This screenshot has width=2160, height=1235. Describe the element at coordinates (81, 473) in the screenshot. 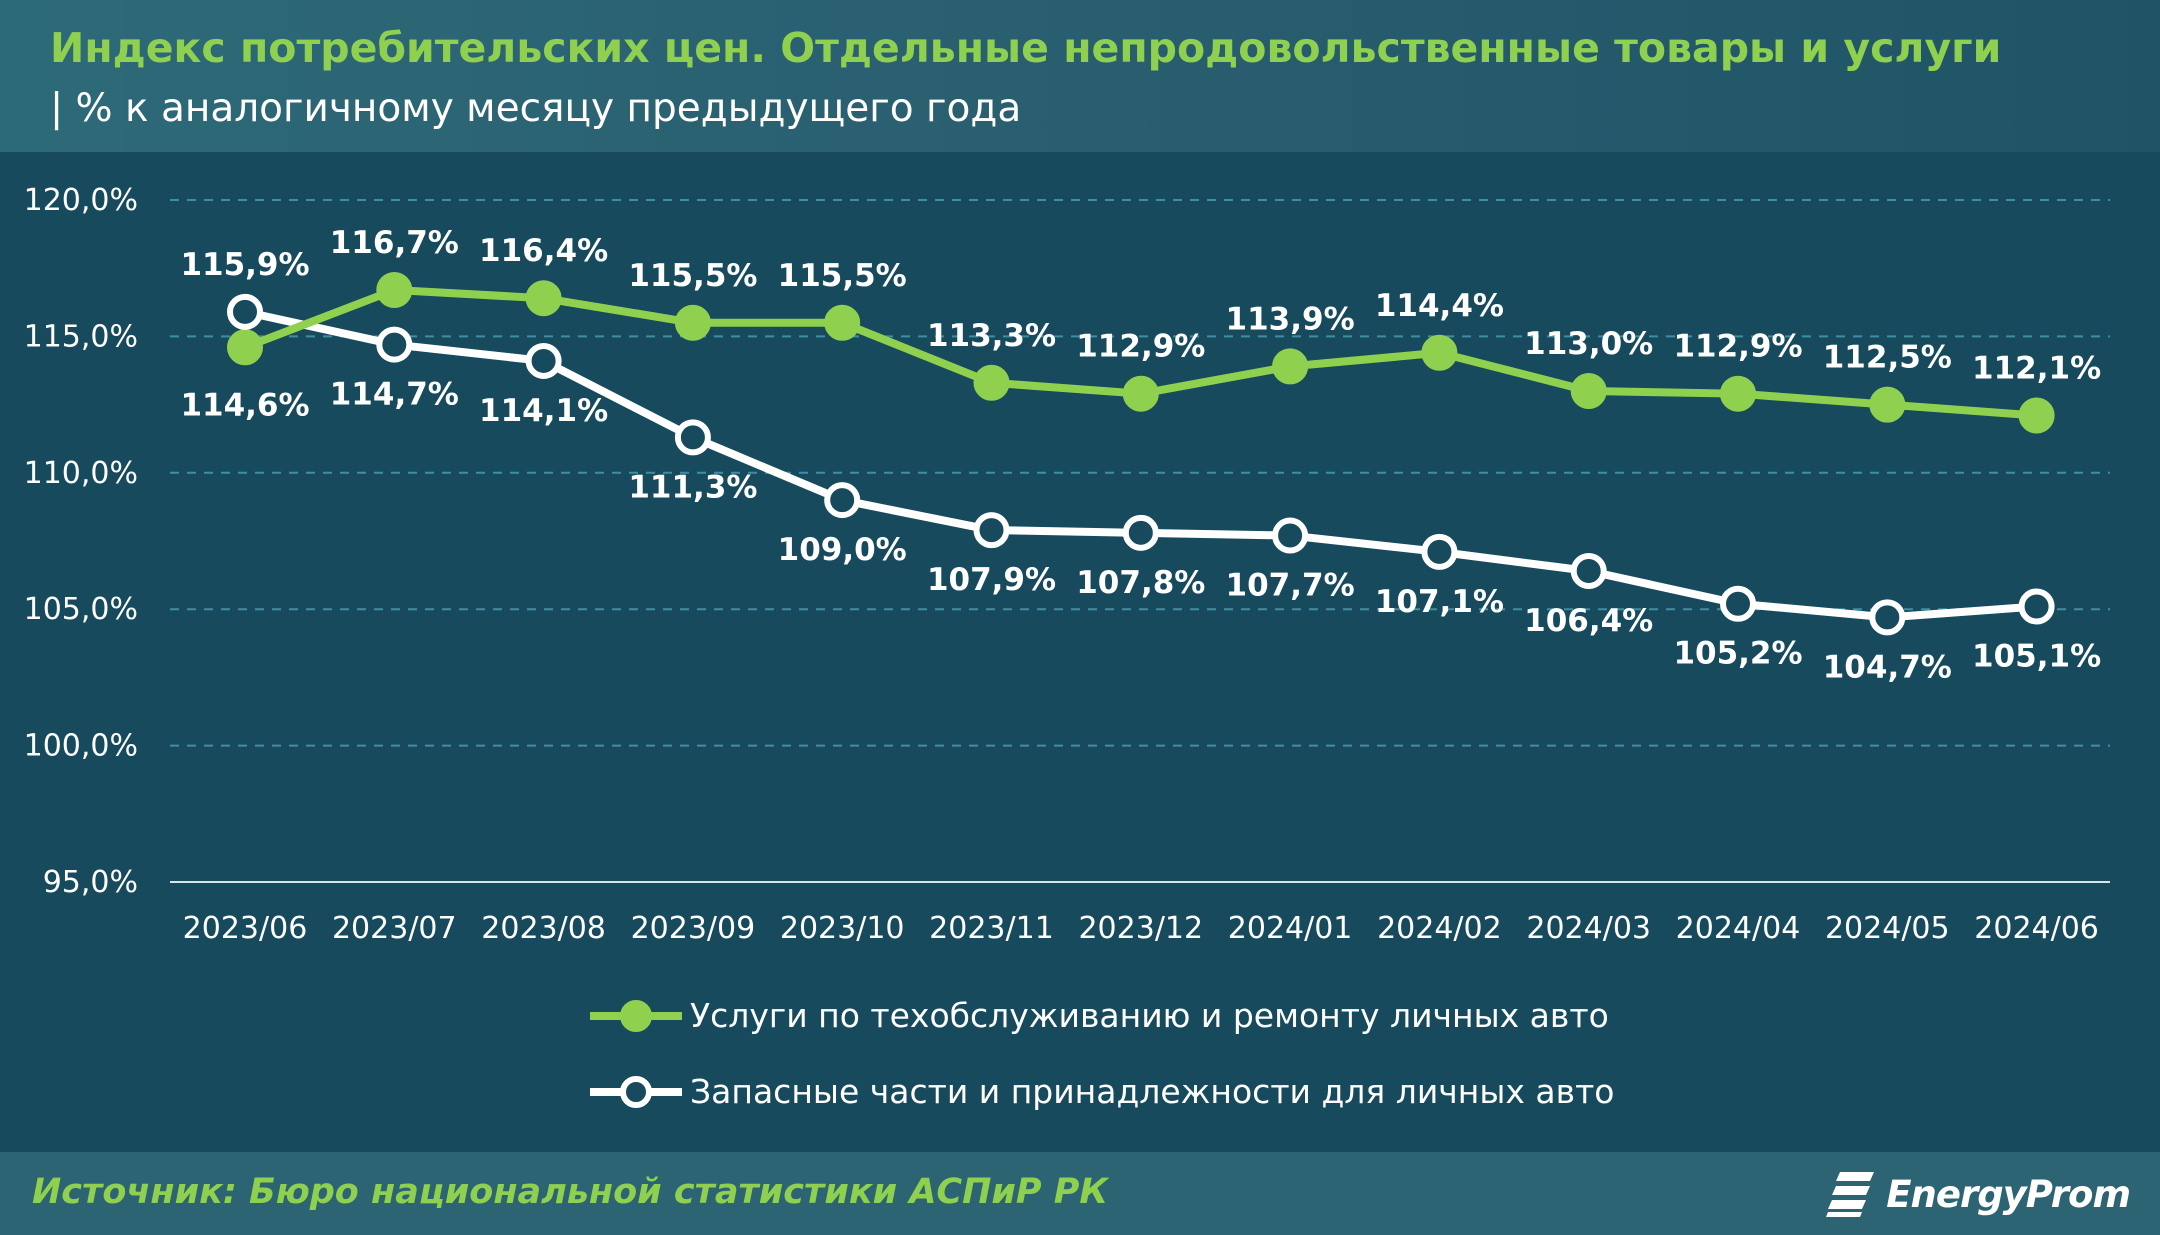

I see `y-tick-label: 110,0%` at that location.